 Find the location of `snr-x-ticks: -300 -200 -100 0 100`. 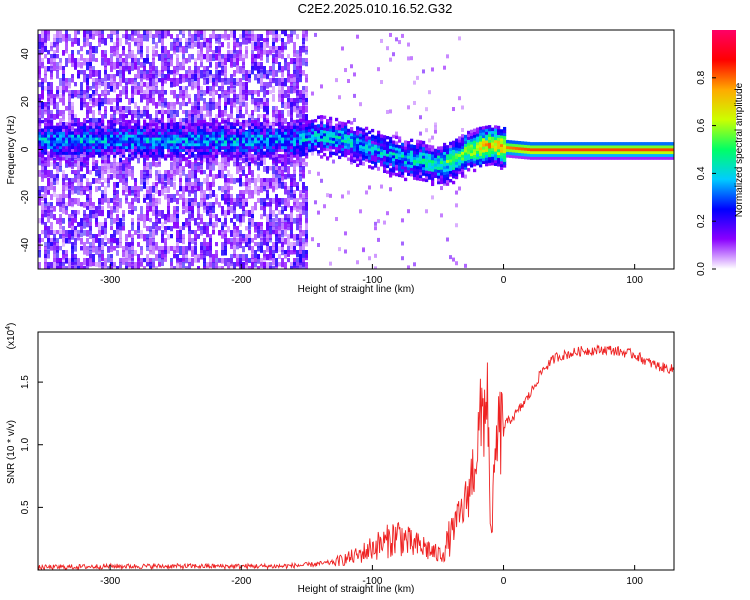

snr-x-ticks: -300 -200 -100 0 100 is located at coordinates (371, 576).